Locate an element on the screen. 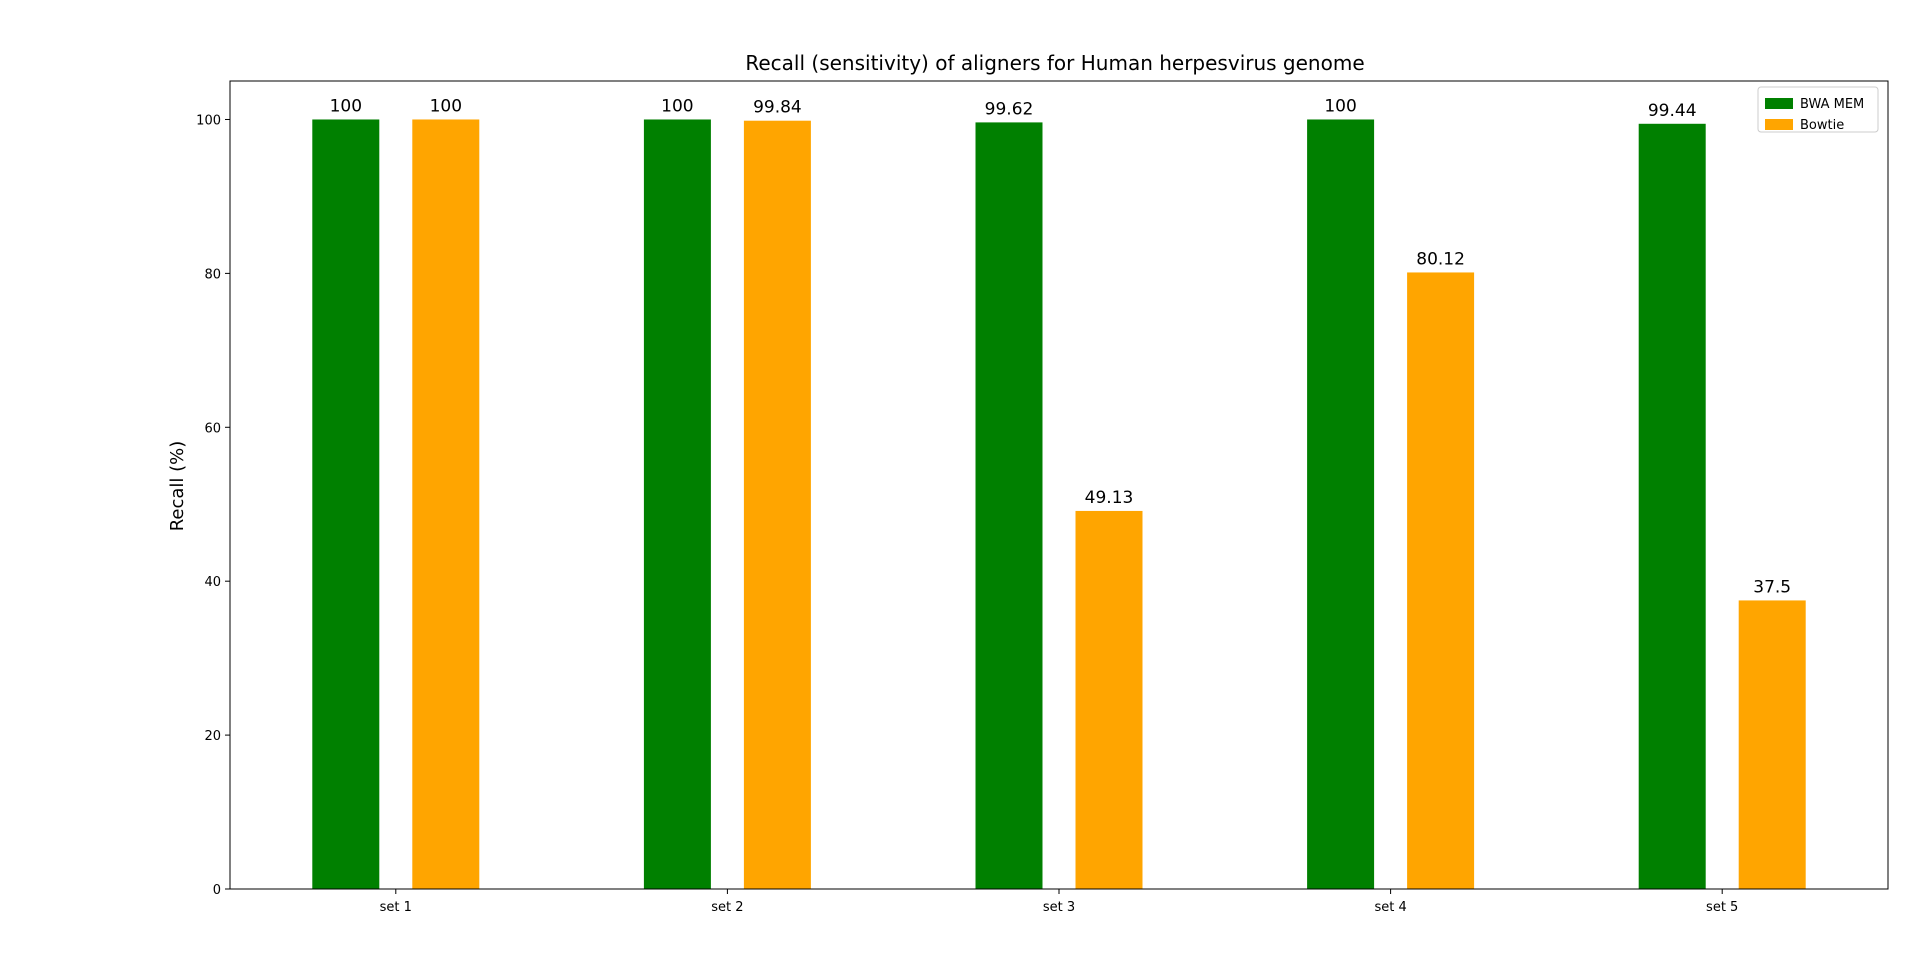 The width and height of the screenshot is (1920, 961). y-tick-label: 80 is located at coordinates (212, 274).